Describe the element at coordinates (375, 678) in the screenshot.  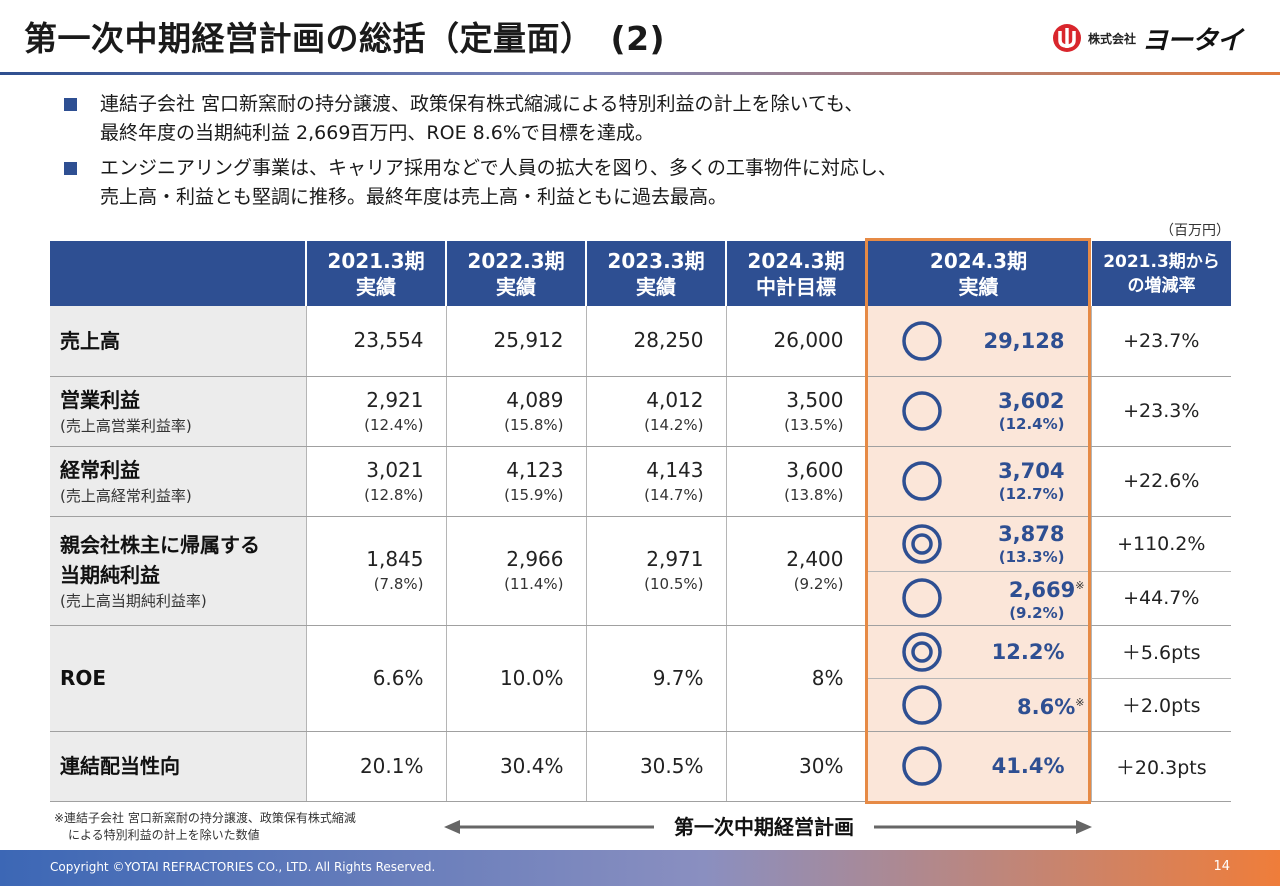
I see `table-cell: 6.6%` at that location.